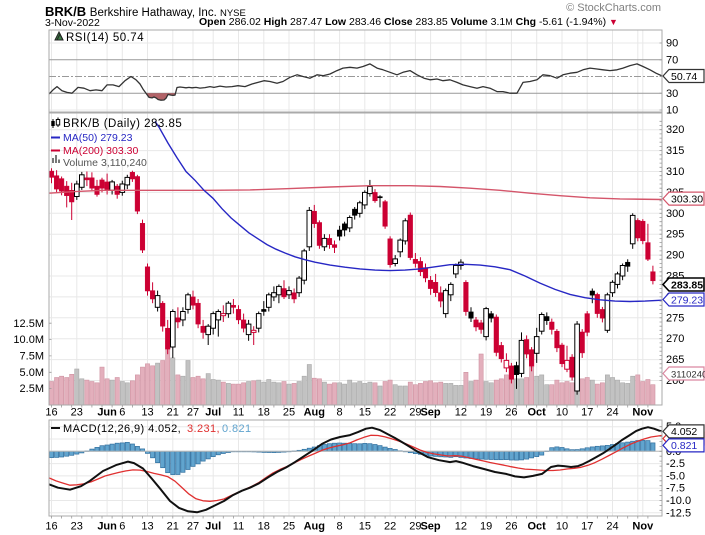 The height and width of the screenshot is (535, 705). Describe the element at coordinates (678, 513) in the screenshot. I see `svg-text: -12.5` at that location.